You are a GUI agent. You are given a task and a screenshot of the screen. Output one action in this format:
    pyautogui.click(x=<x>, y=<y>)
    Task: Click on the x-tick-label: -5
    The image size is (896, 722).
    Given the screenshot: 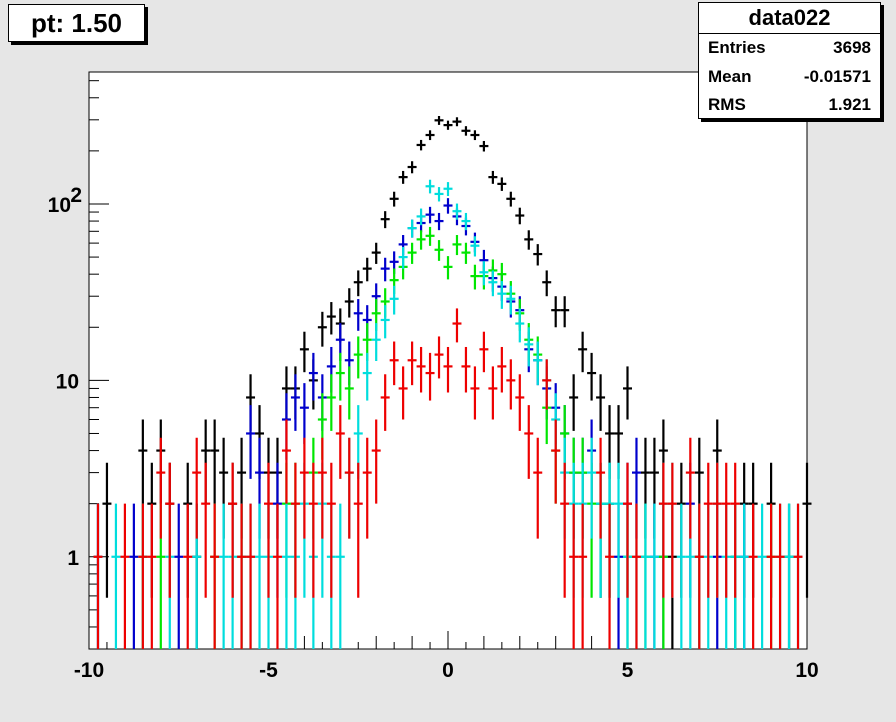 What is the action you would take?
    pyautogui.click(x=268, y=670)
    